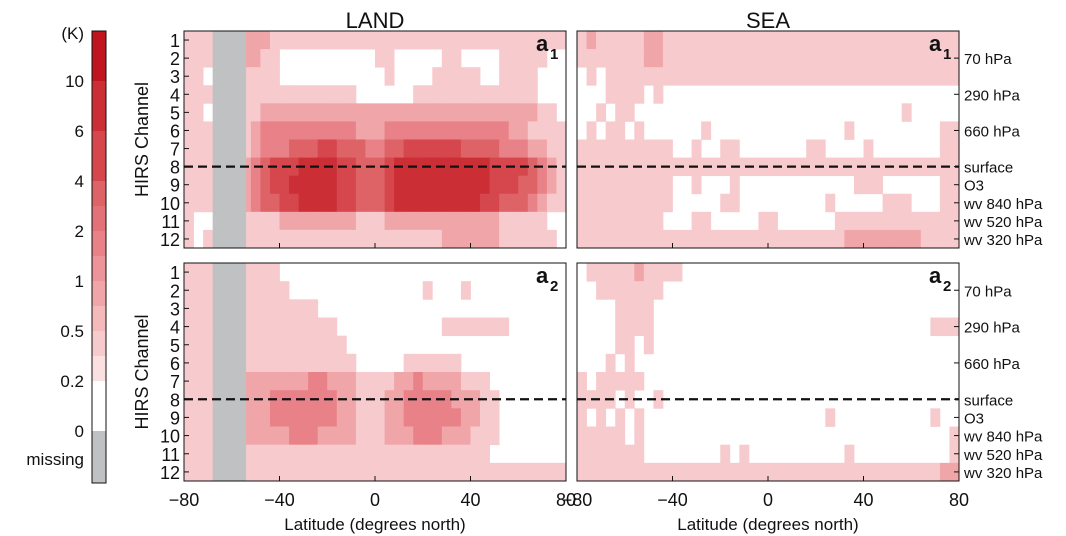 The height and width of the screenshot is (536, 1066). I want to click on colorbar-tick-label: 10, so click(74, 81).